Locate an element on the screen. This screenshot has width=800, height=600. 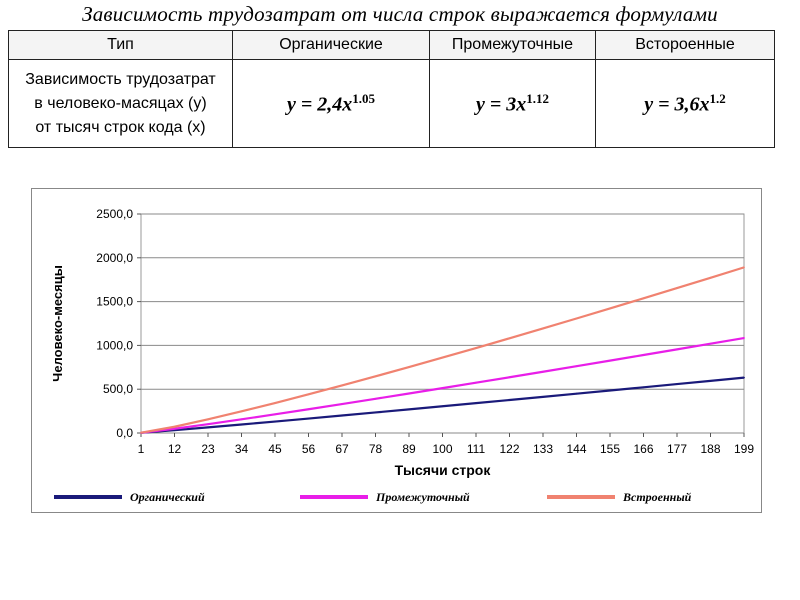
row-description-line: в человеко-масяцах (y) is located at coordinates (120, 103).